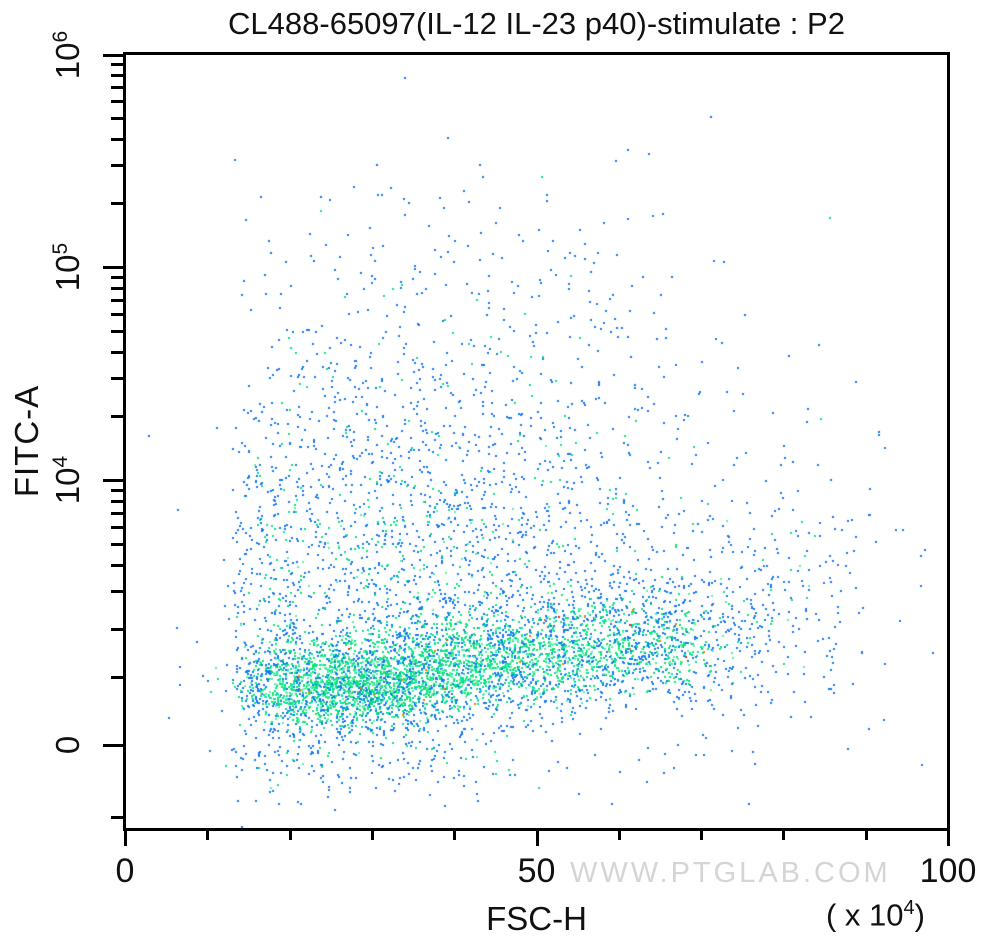 The width and height of the screenshot is (996, 946). Describe the element at coordinates (875, 915) in the screenshot. I see `x-axis-unit-label: ( x 104)` at that location.